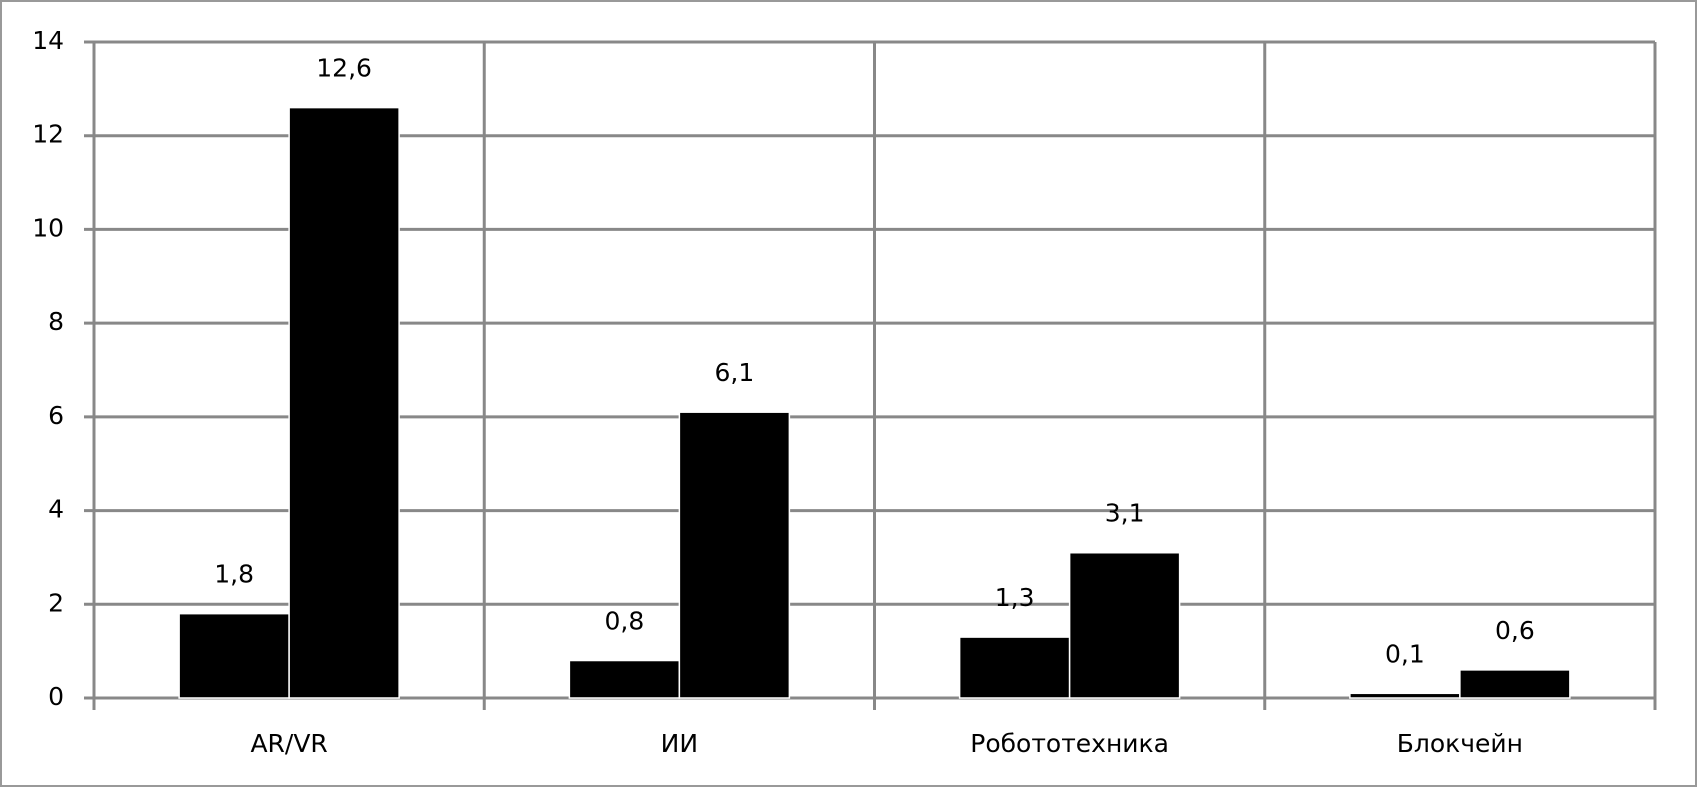 This screenshot has height=791, width=1697. What do you see at coordinates (1405, 653) in the screenshot?
I see `value-label: 0,1` at bounding box center [1405, 653].